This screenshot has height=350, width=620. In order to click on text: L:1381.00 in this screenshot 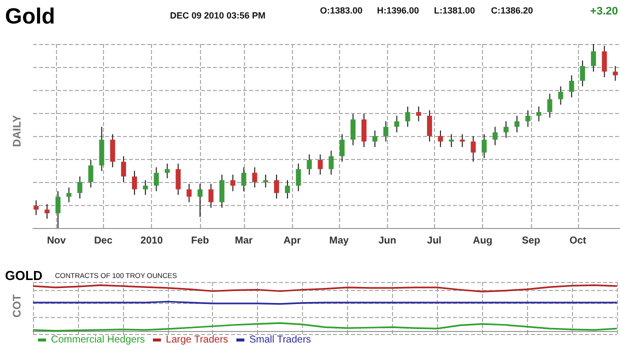, I will do `click(455, 11)`.